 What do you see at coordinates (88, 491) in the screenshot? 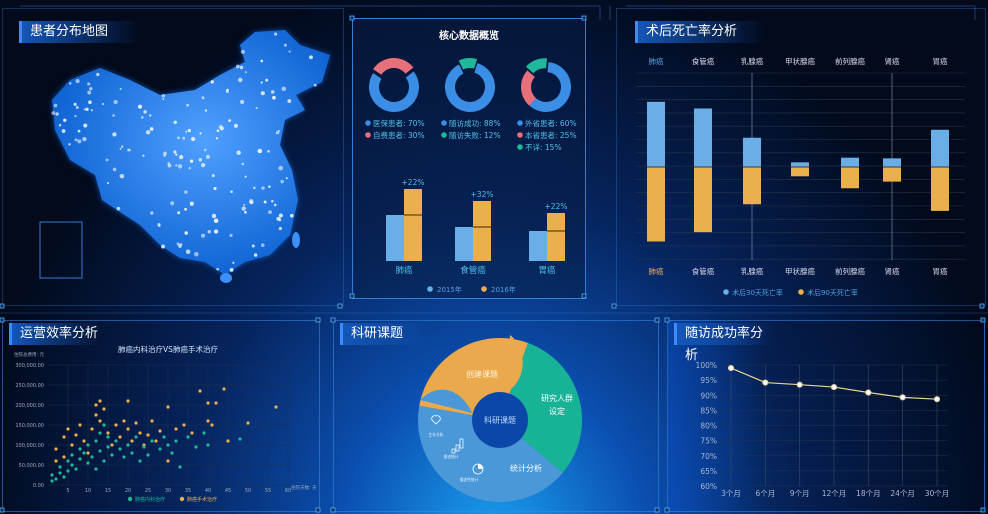
I see `x-tick-label: 10` at bounding box center [88, 491].